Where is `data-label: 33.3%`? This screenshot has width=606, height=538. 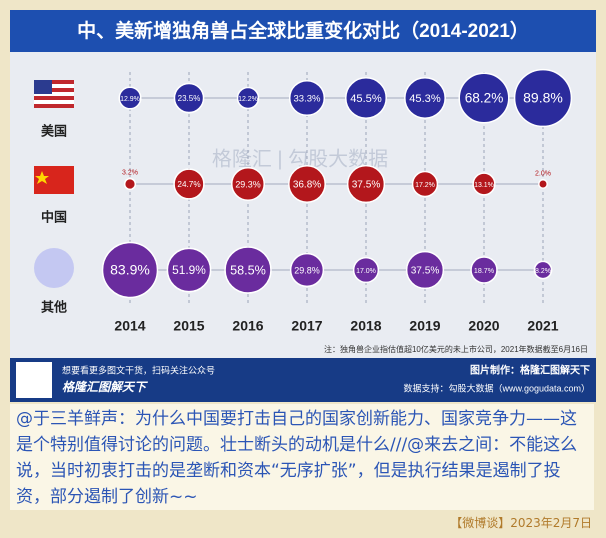
data-label: 33.3% is located at coordinates (308, 99).